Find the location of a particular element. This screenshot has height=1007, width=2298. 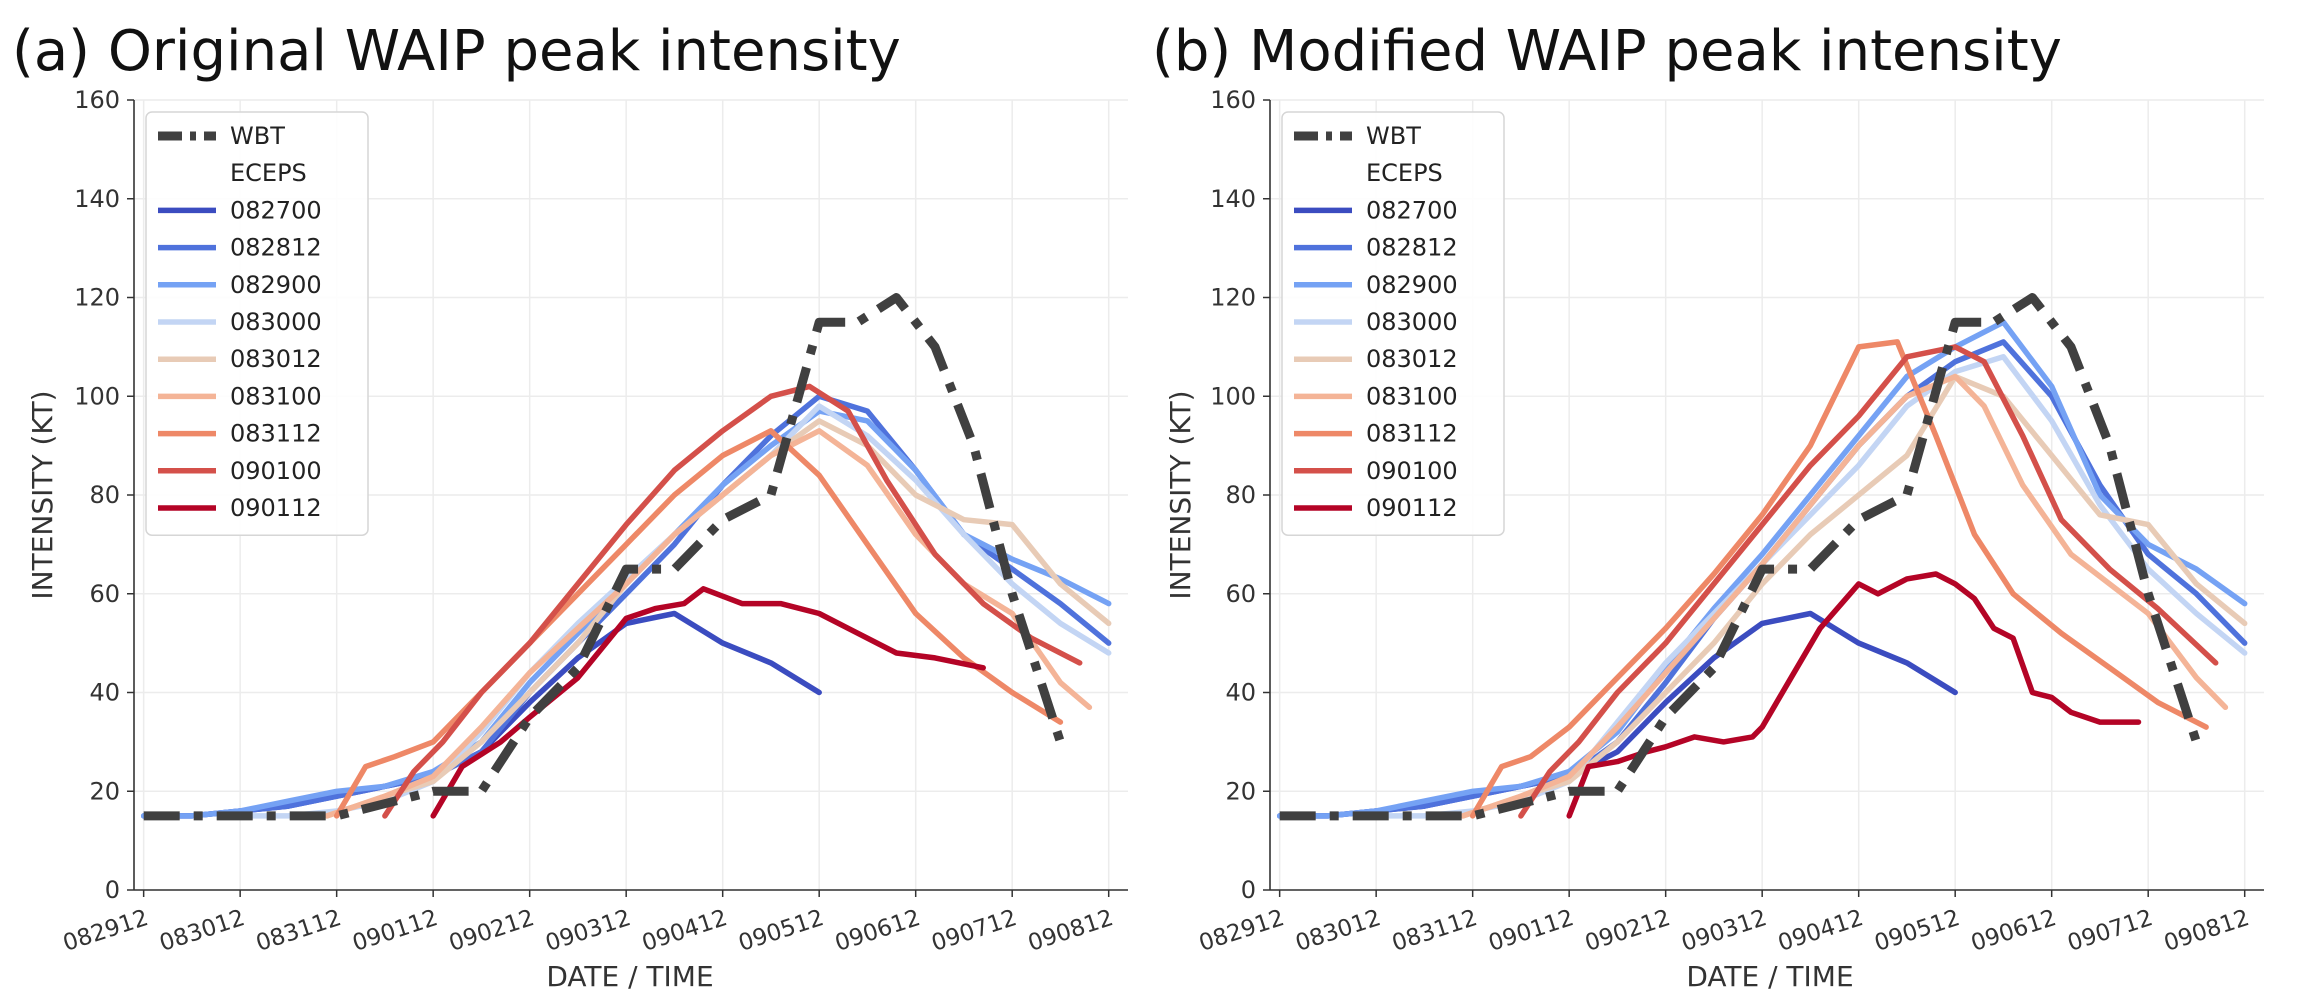

panel-b-legend-label: 082900 is located at coordinates (1412, 285).